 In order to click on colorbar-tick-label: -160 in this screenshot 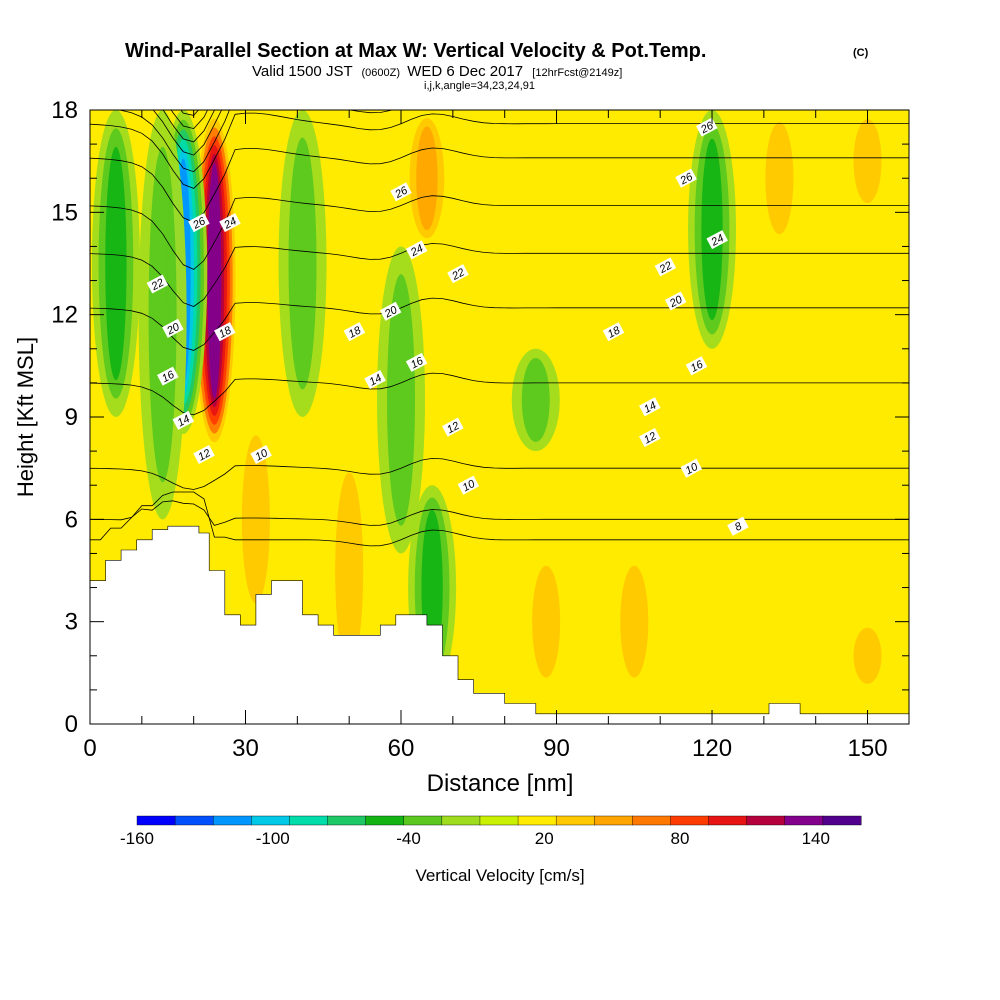, I will do `click(137, 838)`.